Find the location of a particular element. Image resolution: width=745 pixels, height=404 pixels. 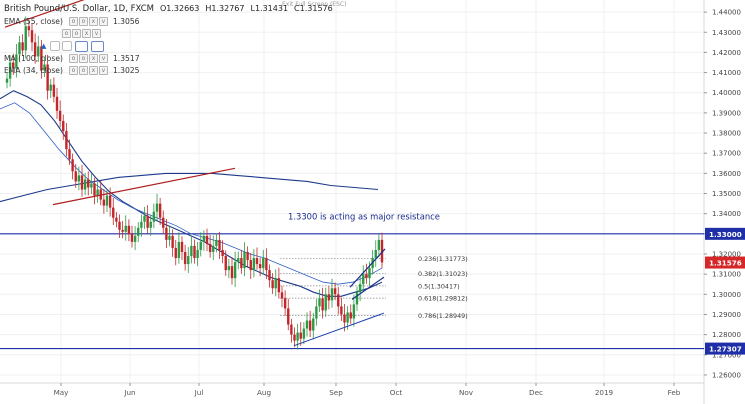

indicator-row-3: ▲ is located at coordinates (168, 46).